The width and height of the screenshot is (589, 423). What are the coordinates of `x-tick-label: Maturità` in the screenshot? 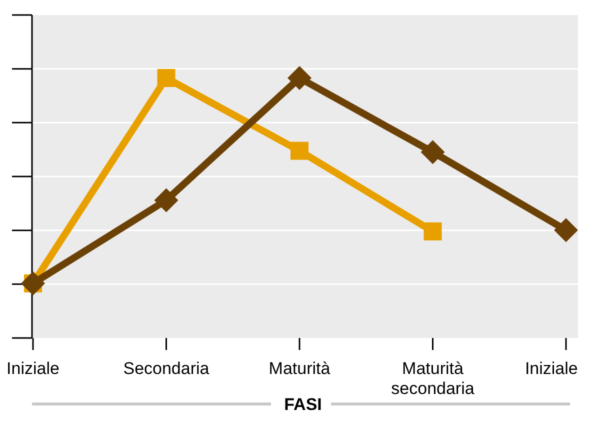 It's located at (299, 368).